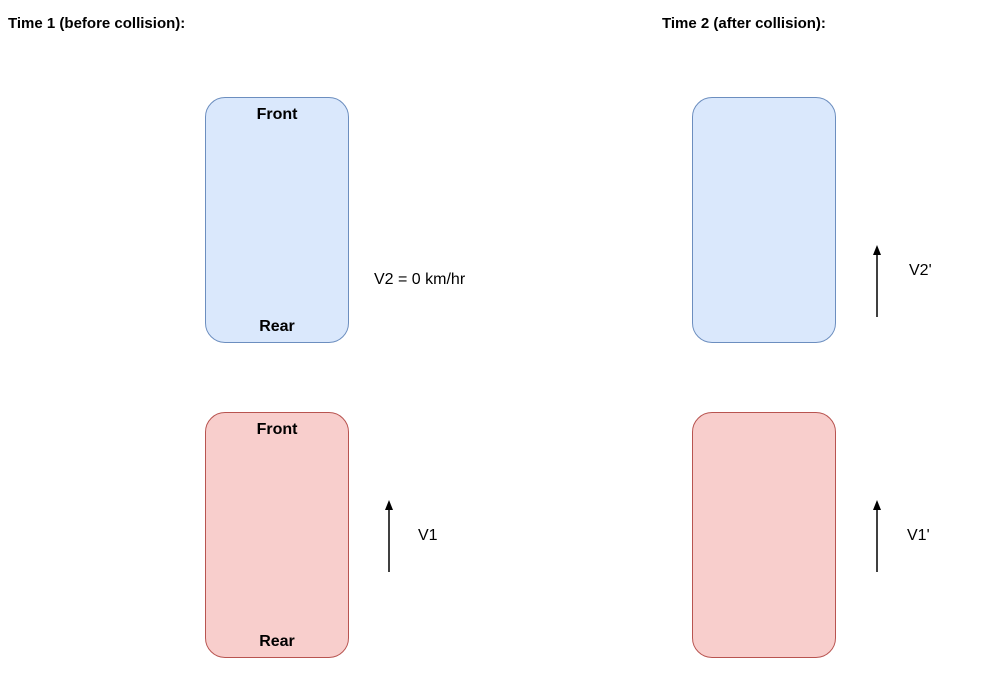 This screenshot has height=680, width=982. Describe the element at coordinates (420, 279) in the screenshot. I see `time1-v2-label: V2 = 0 km/hr` at that location.